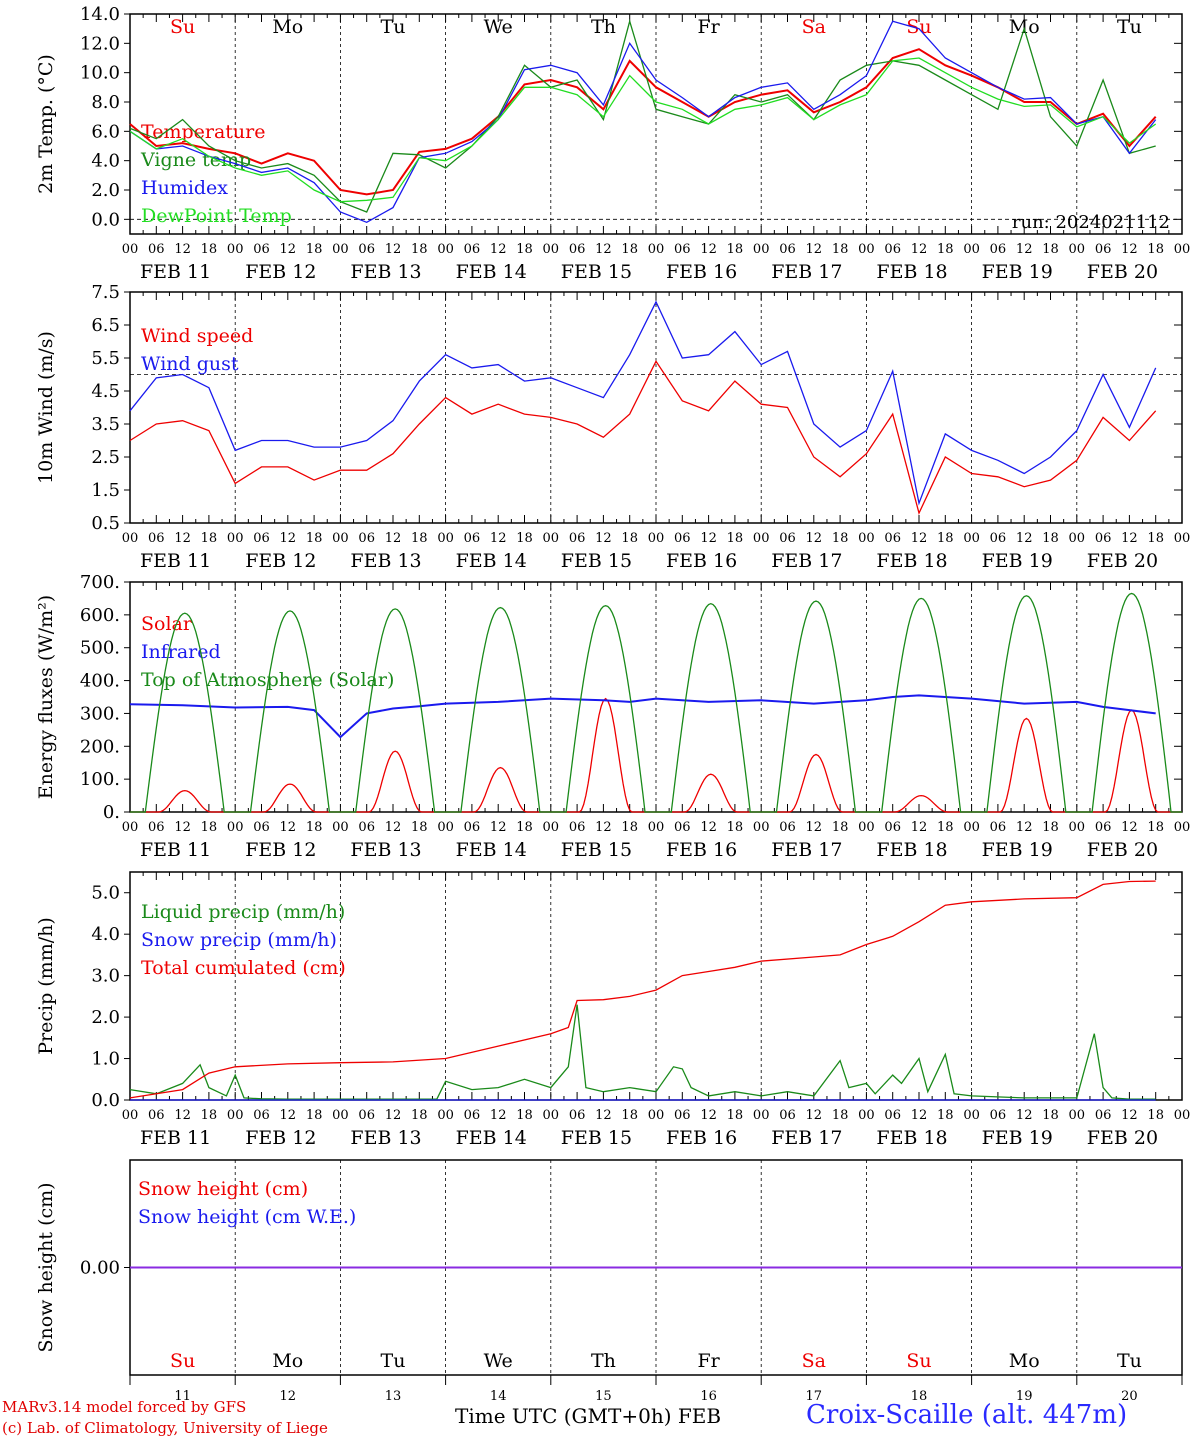 The height and width of the screenshot is (1440, 1194). I want to click on legend-entry: Wind gust, so click(190, 364).